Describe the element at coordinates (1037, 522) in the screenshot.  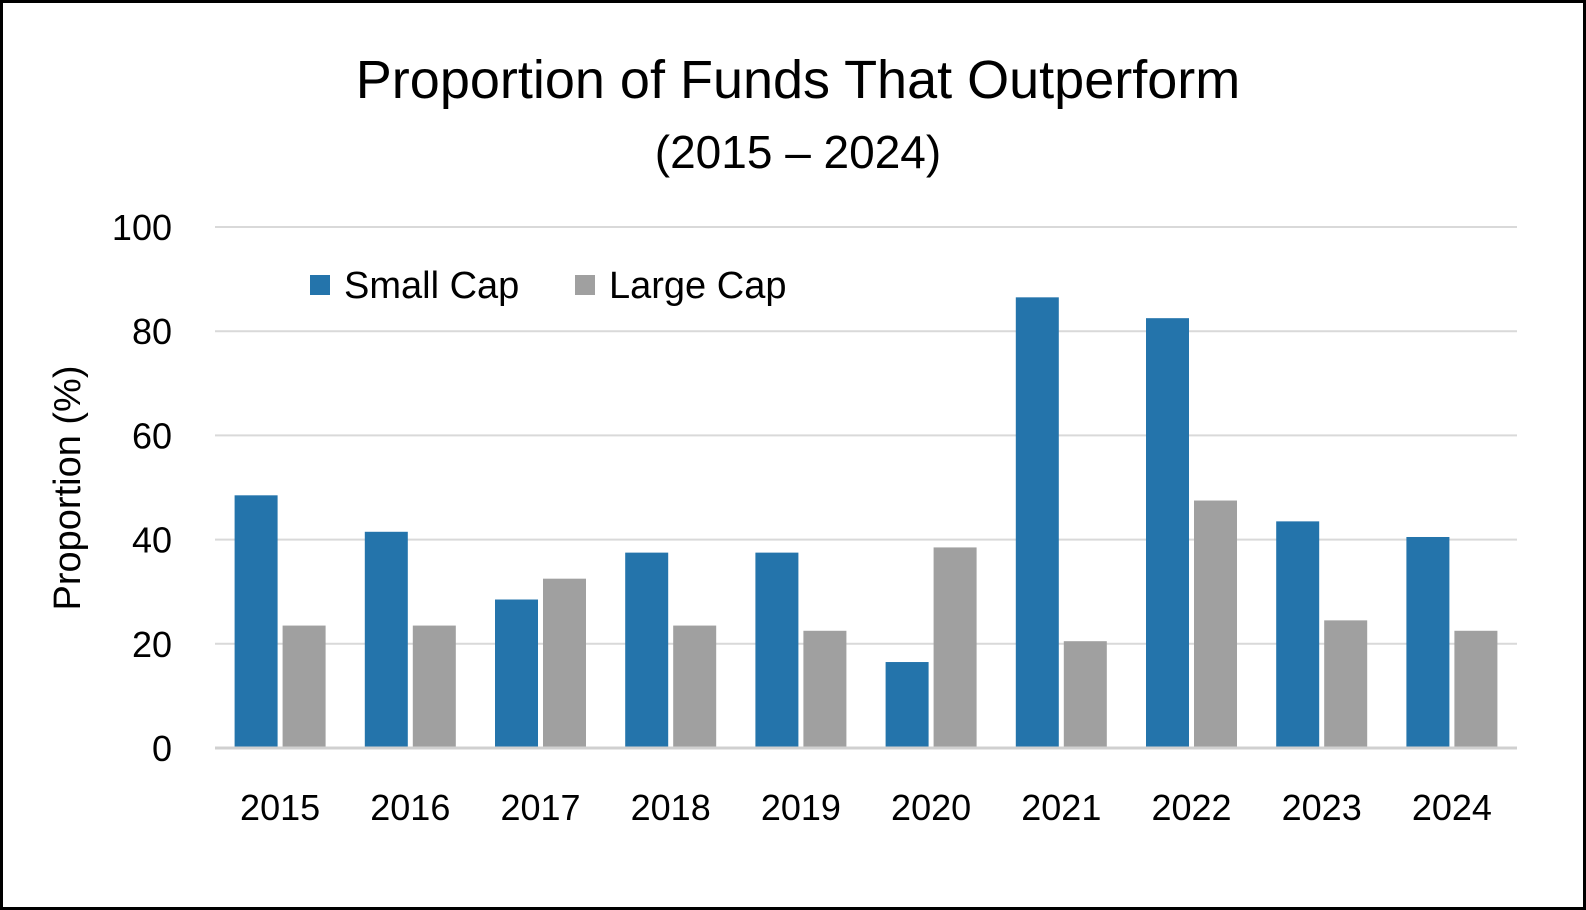
I see `bar-small-cap-2021` at that location.